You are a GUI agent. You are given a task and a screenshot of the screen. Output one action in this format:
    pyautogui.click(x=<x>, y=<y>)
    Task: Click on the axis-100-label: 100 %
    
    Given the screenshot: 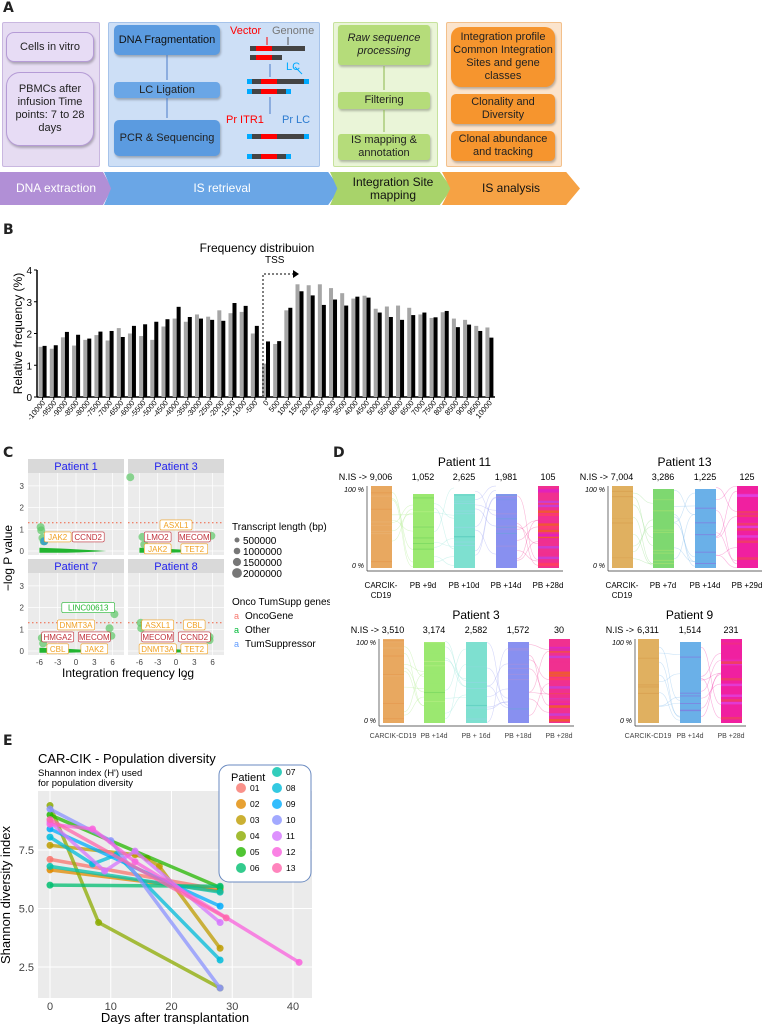 What is the action you would take?
    pyautogui.click(x=622, y=643)
    